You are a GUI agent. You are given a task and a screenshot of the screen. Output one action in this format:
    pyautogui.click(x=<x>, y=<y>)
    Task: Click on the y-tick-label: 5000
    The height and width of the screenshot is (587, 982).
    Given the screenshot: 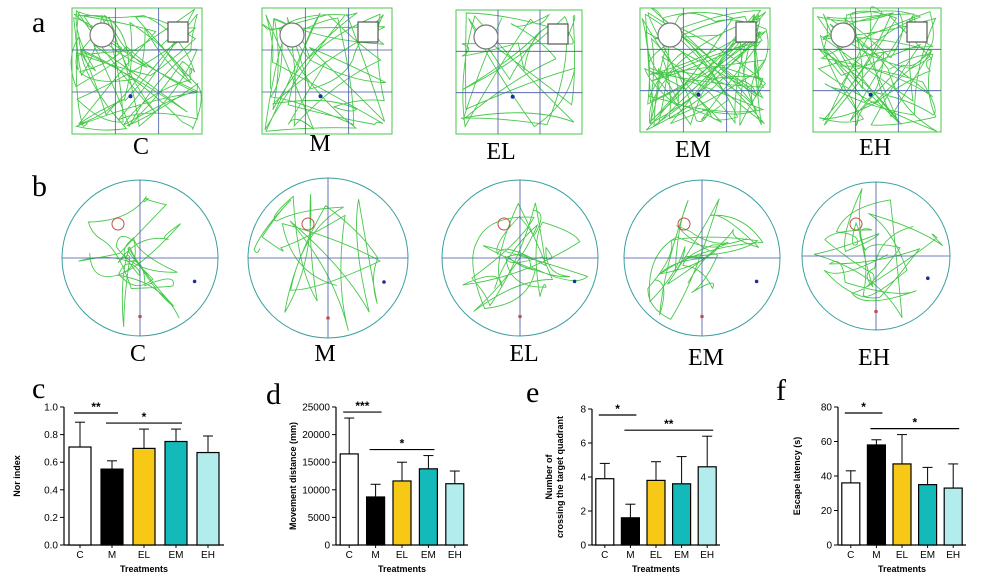 What is the action you would take?
    pyautogui.click(x=319, y=518)
    